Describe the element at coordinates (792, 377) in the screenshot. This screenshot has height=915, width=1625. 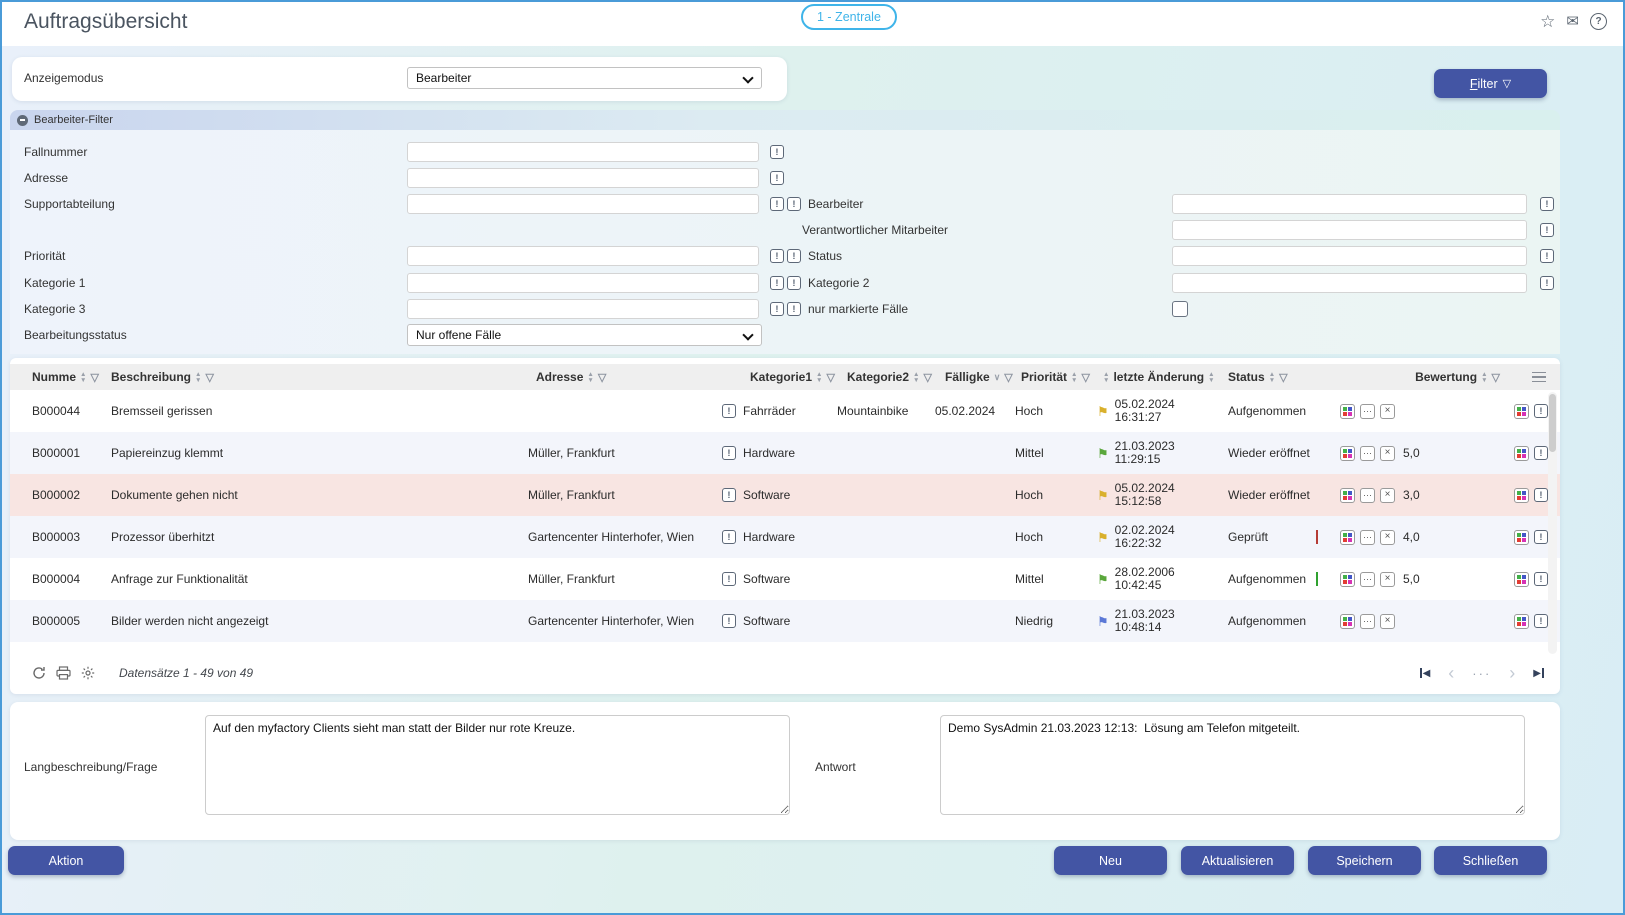
I see `col-kategorie1: Kategorie1 ▲ ▼ ▽` at that location.